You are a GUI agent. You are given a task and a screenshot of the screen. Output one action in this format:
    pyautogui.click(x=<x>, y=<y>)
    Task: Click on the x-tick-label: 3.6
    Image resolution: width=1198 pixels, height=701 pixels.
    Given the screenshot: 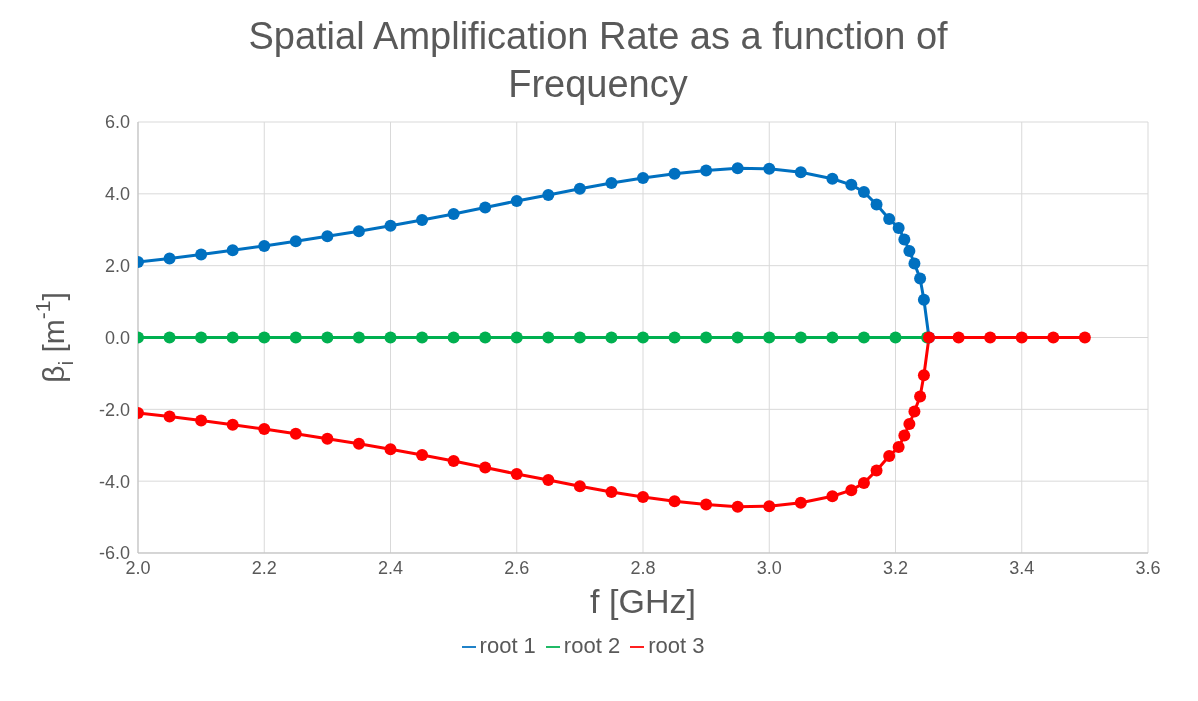 What is the action you would take?
    pyautogui.click(x=1148, y=567)
    